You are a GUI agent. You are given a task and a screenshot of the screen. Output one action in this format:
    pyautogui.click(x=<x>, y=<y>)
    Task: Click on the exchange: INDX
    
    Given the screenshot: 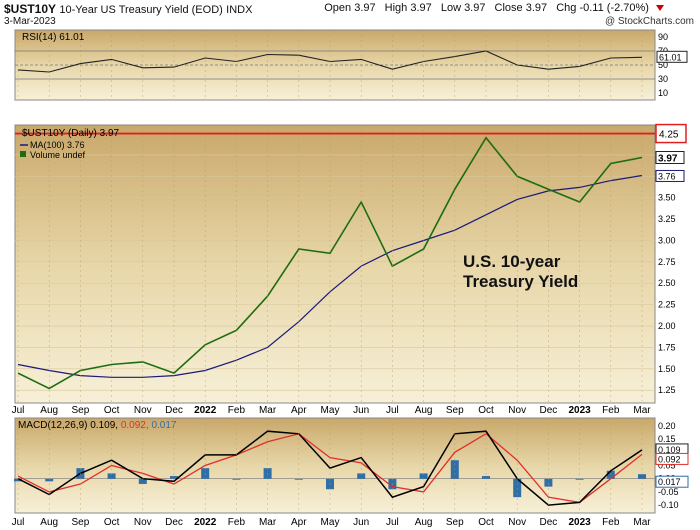 What is the action you would take?
    pyautogui.click(x=239, y=10)
    